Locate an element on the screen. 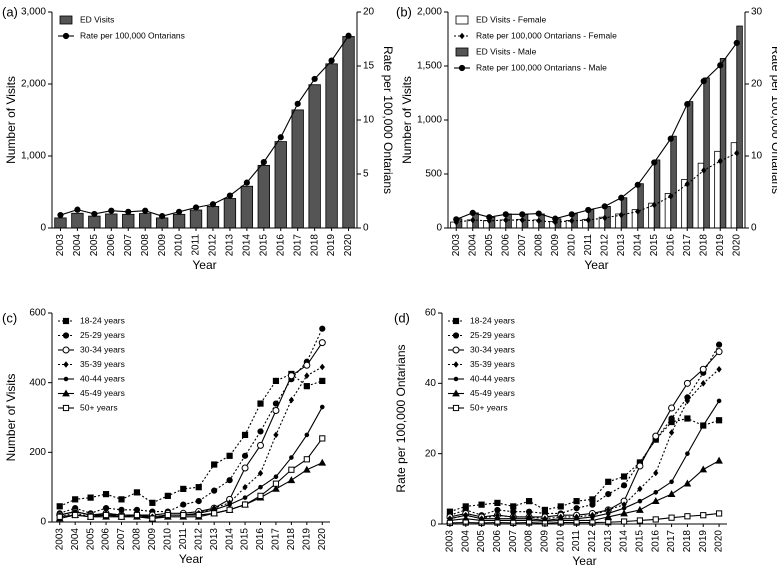 The image size is (777, 567). x-tick-label: 2004 is located at coordinates (75, 539).